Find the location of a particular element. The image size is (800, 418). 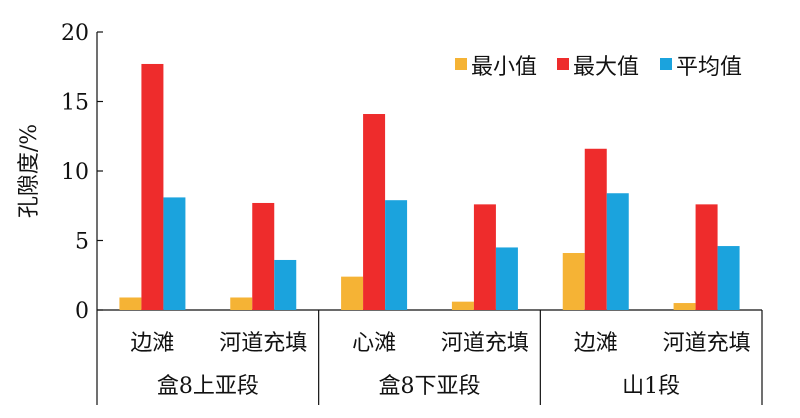

group-label: 山1段 is located at coordinates (651, 386).